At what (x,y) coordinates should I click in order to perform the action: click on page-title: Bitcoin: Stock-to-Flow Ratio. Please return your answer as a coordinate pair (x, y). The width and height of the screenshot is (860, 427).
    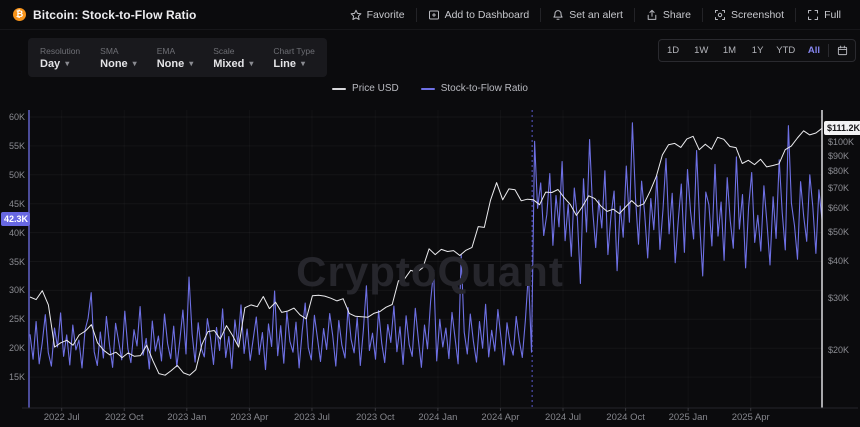
    Looking at the image, I should click on (115, 14).